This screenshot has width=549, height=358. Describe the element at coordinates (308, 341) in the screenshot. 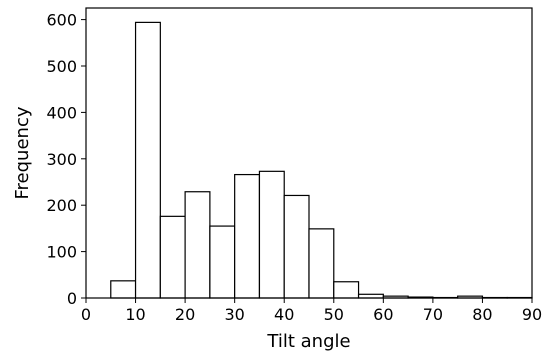

I see `x-axis-label: Tilt angle` at that location.